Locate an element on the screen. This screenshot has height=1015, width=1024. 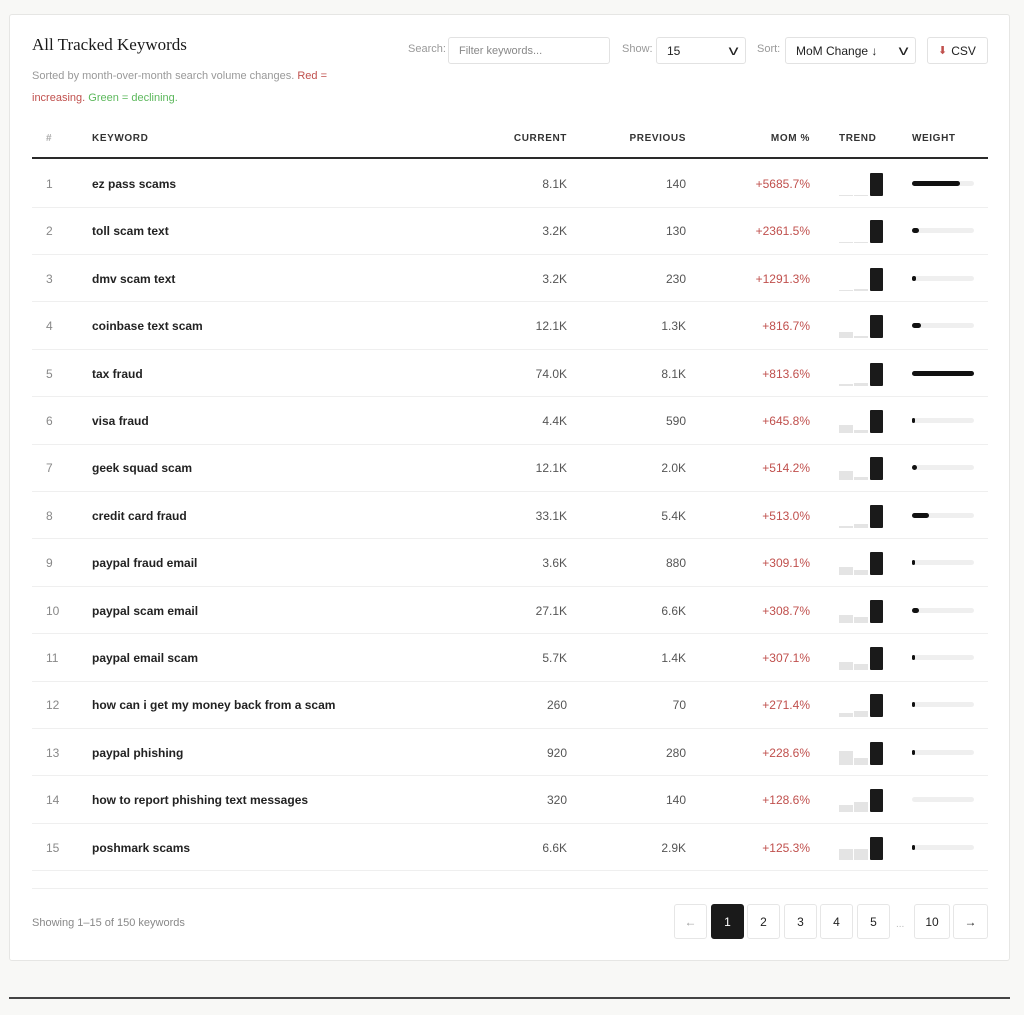
page-3-button: 3 is located at coordinates (800, 921).